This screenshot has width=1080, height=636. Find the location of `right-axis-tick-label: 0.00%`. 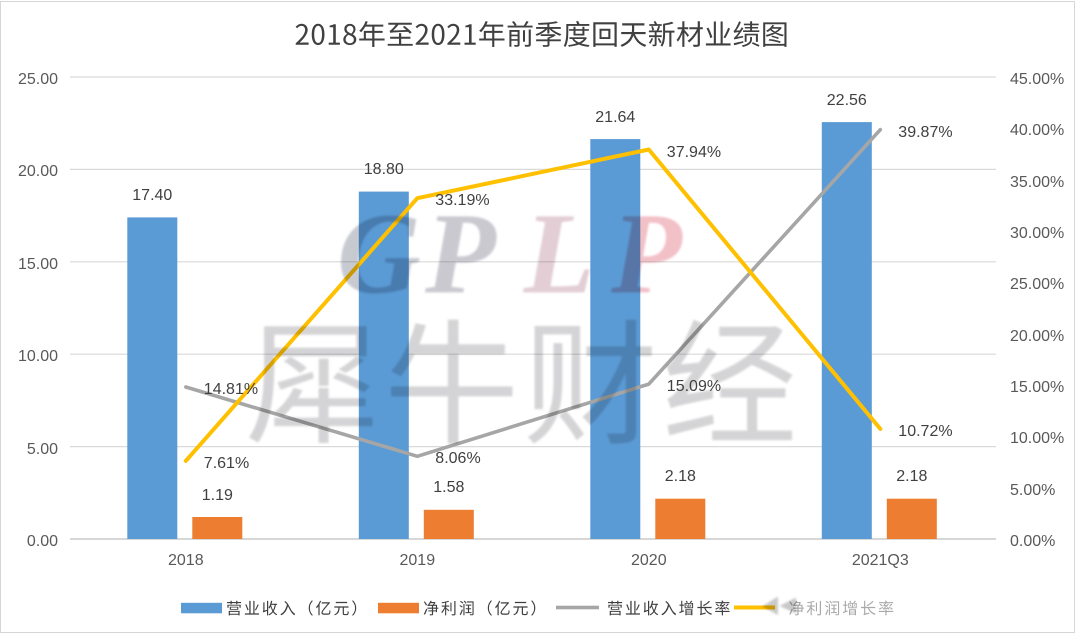

right-axis-tick-label: 0.00% is located at coordinates (1033, 541).